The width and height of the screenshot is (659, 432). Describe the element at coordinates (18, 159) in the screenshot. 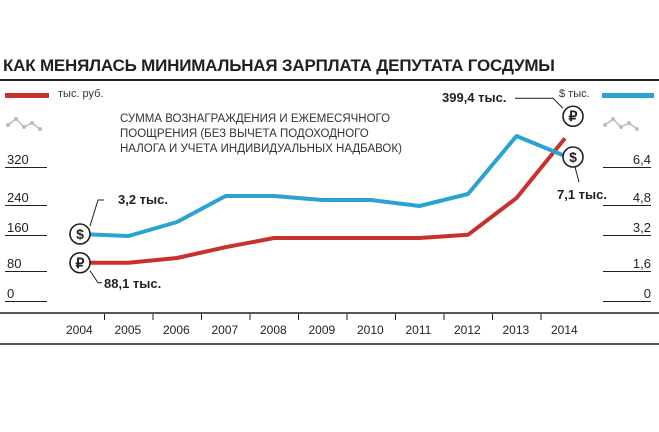

I see `y-left-tick-label: 320` at that location.